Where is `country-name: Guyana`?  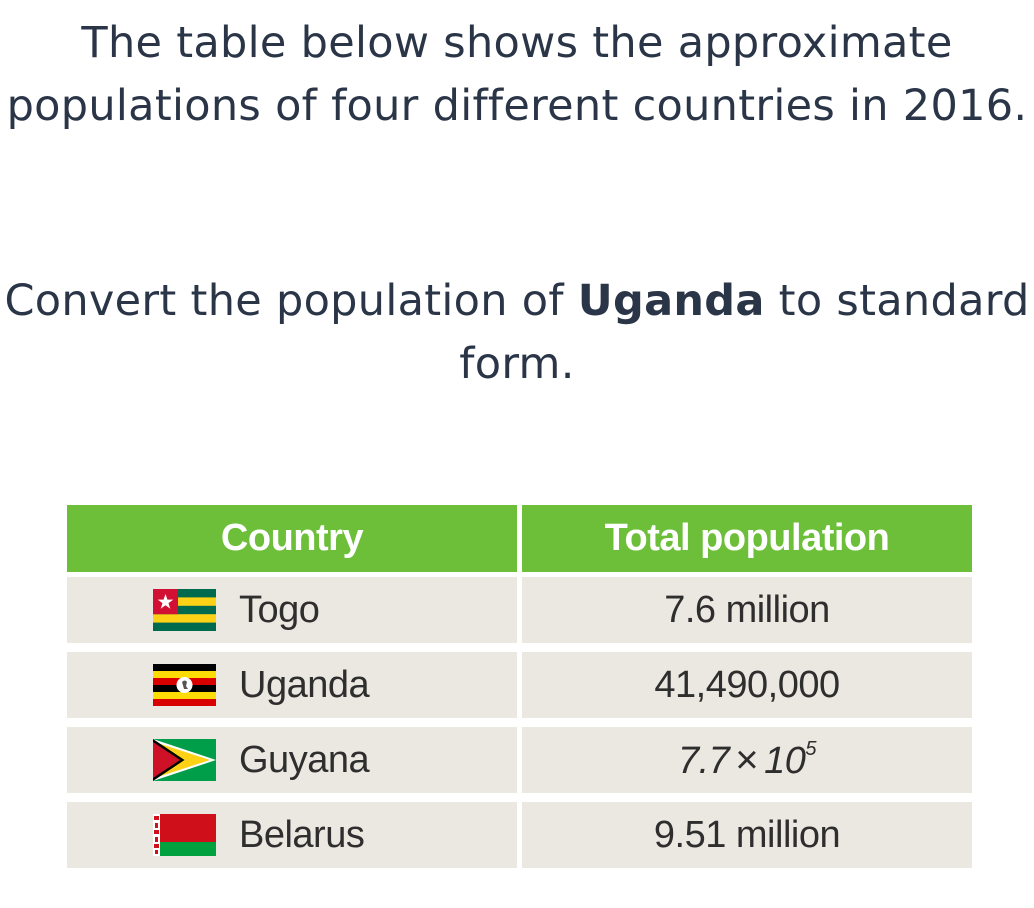
country-name: Guyana is located at coordinates (304, 759).